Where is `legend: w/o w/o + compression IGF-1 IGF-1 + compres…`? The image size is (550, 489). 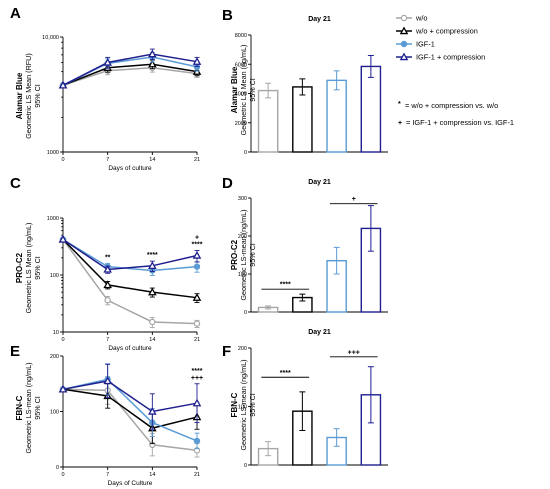 legend: w/o w/o + compression IGF-1 IGF-1 + compres… is located at coordinates (455, 70).